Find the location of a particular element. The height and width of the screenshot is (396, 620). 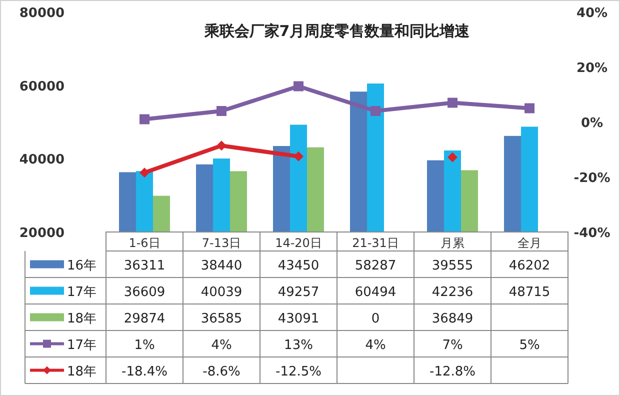

y2-tick-label: -40% is located at coordinates (592, 233).